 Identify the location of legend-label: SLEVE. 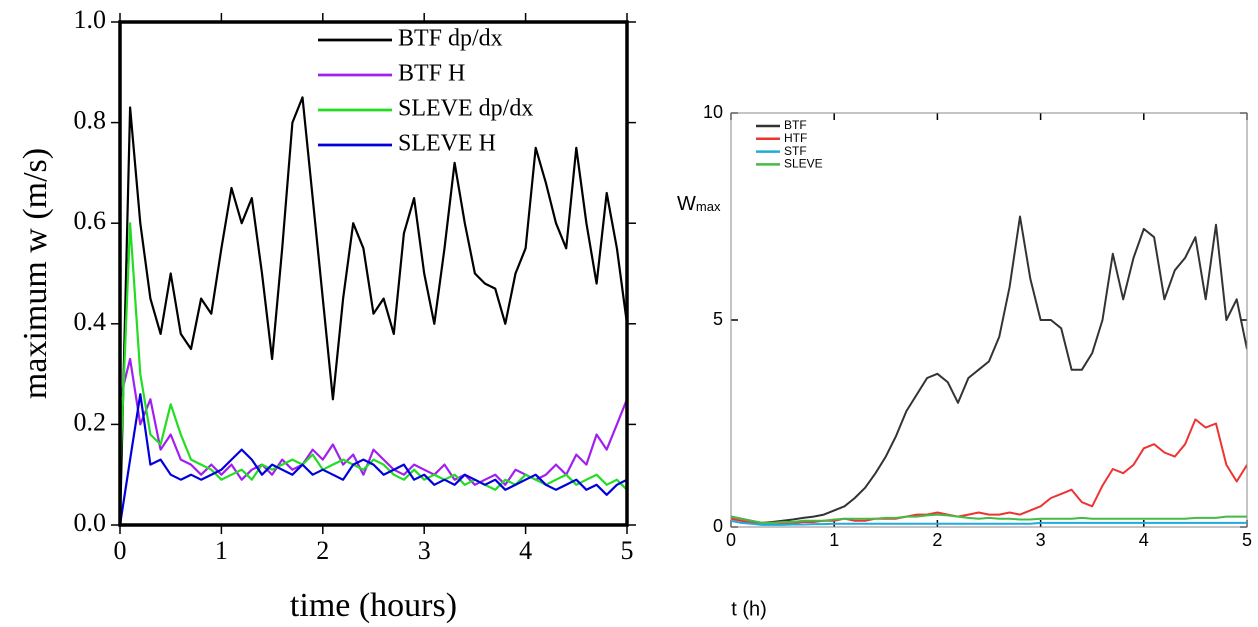
(803, 164).